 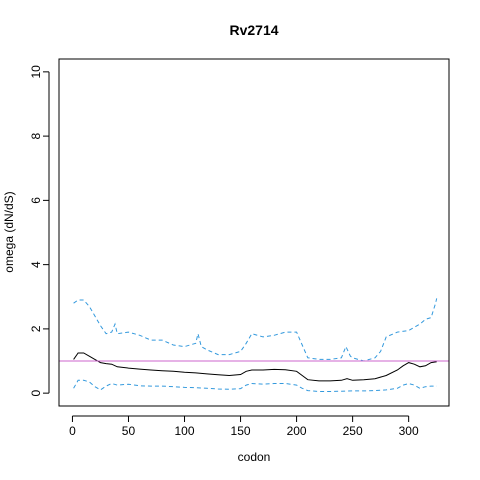 I want to click on x-tick-label: 250, so click(x=353, y=431).